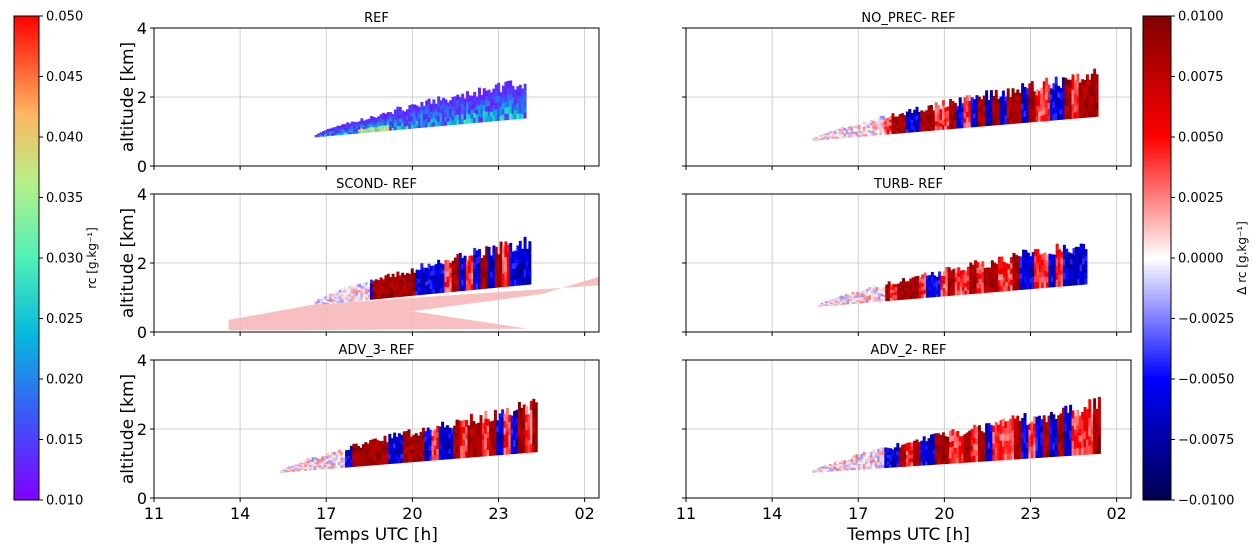 This screenshot has height=546, width=1259. What do you see at coordinates (1206, 440) in the screenshot?
I see `colorbar-tick-label: −0.0075` at bounding box center [1206, 440].